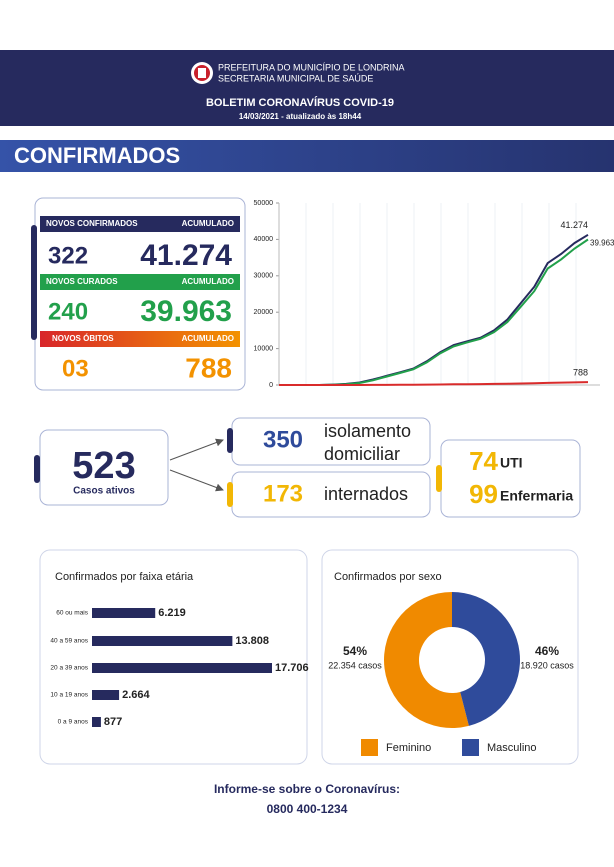  Describe the element at coordinates (264, 312) in the screenshot. I see `y-tick-label: 20000` at that location.